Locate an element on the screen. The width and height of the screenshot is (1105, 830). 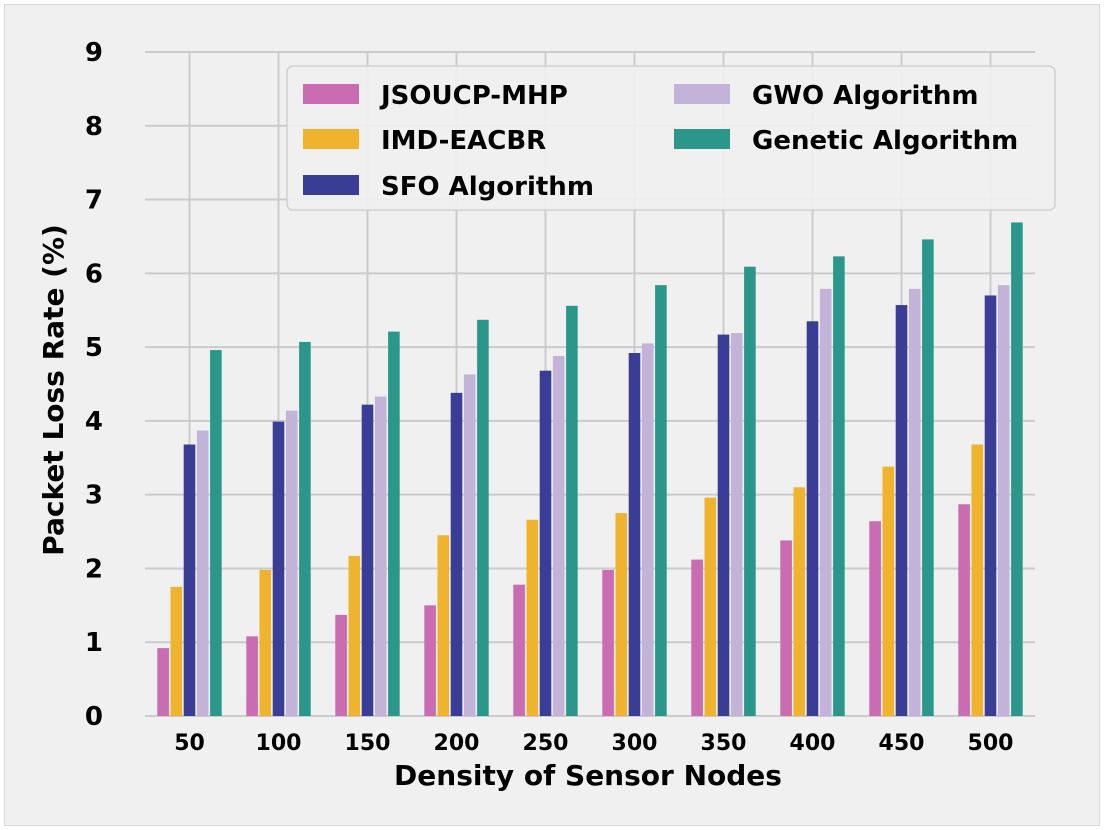
legend-frame is located at coordinates (671, 138).